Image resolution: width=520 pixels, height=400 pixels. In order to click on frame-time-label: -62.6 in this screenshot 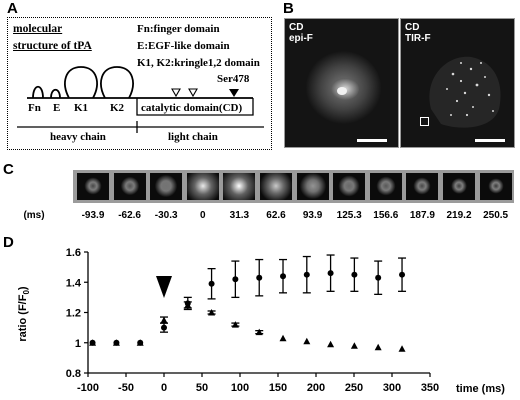, I will do `click(129, 215)`.